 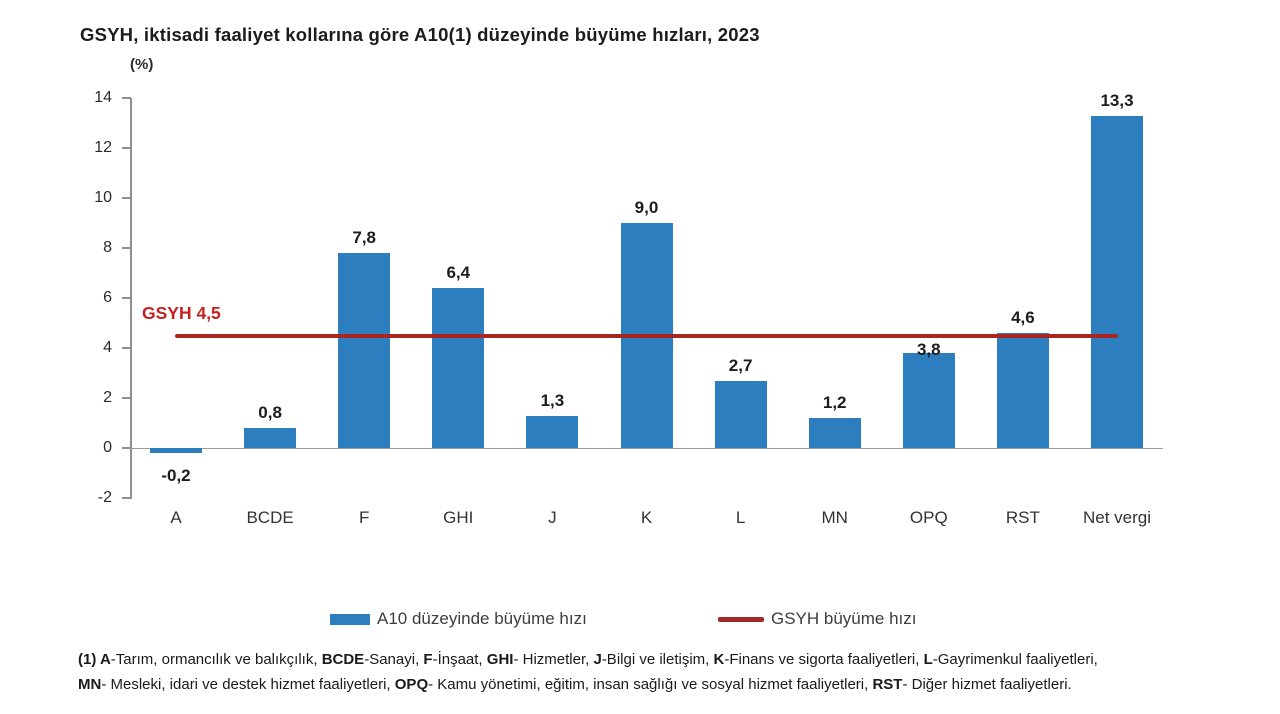 I want to click on x-label-GHI: GHI, so click(x=458, y=517).